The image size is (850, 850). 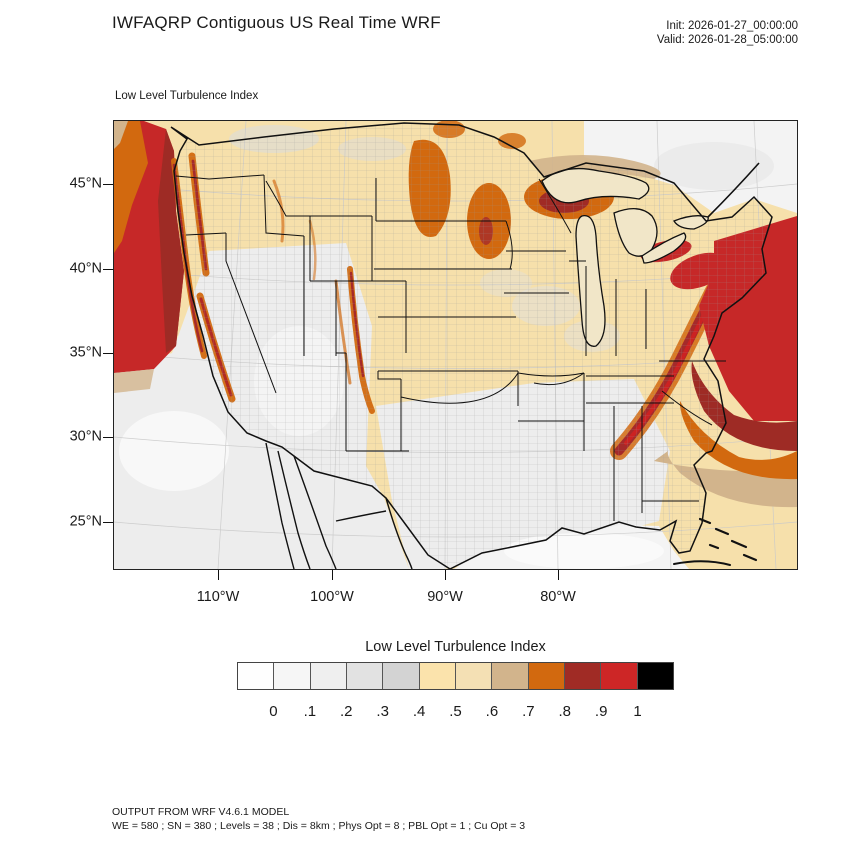 I want to click on init-time: Init: 2026-01-27_00:00:00, so click(x=732, y=26).